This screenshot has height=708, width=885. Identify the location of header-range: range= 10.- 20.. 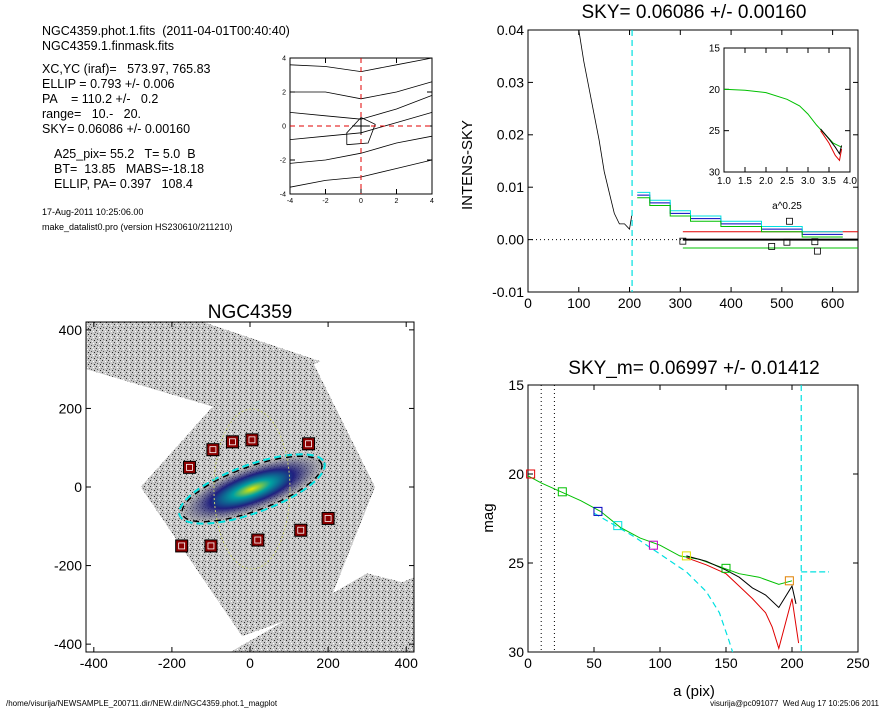
(92, 114).